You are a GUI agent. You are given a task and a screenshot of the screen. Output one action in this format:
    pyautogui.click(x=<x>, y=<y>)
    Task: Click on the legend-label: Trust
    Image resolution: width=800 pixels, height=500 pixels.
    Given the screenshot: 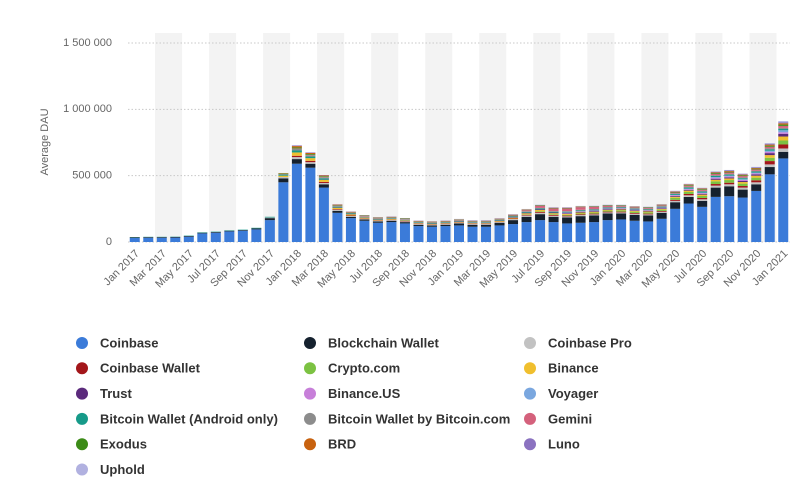 What is the action you would take?
    pyautogui.click(x=116, y=393)
    